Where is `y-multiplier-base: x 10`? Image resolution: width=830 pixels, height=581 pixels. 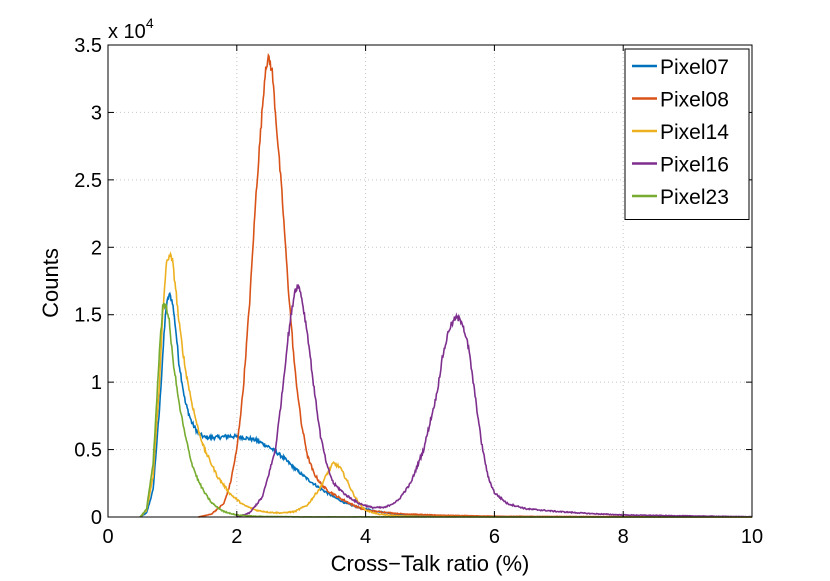 y-multiplier-base: x 10 is located at coordinates (127, 32).